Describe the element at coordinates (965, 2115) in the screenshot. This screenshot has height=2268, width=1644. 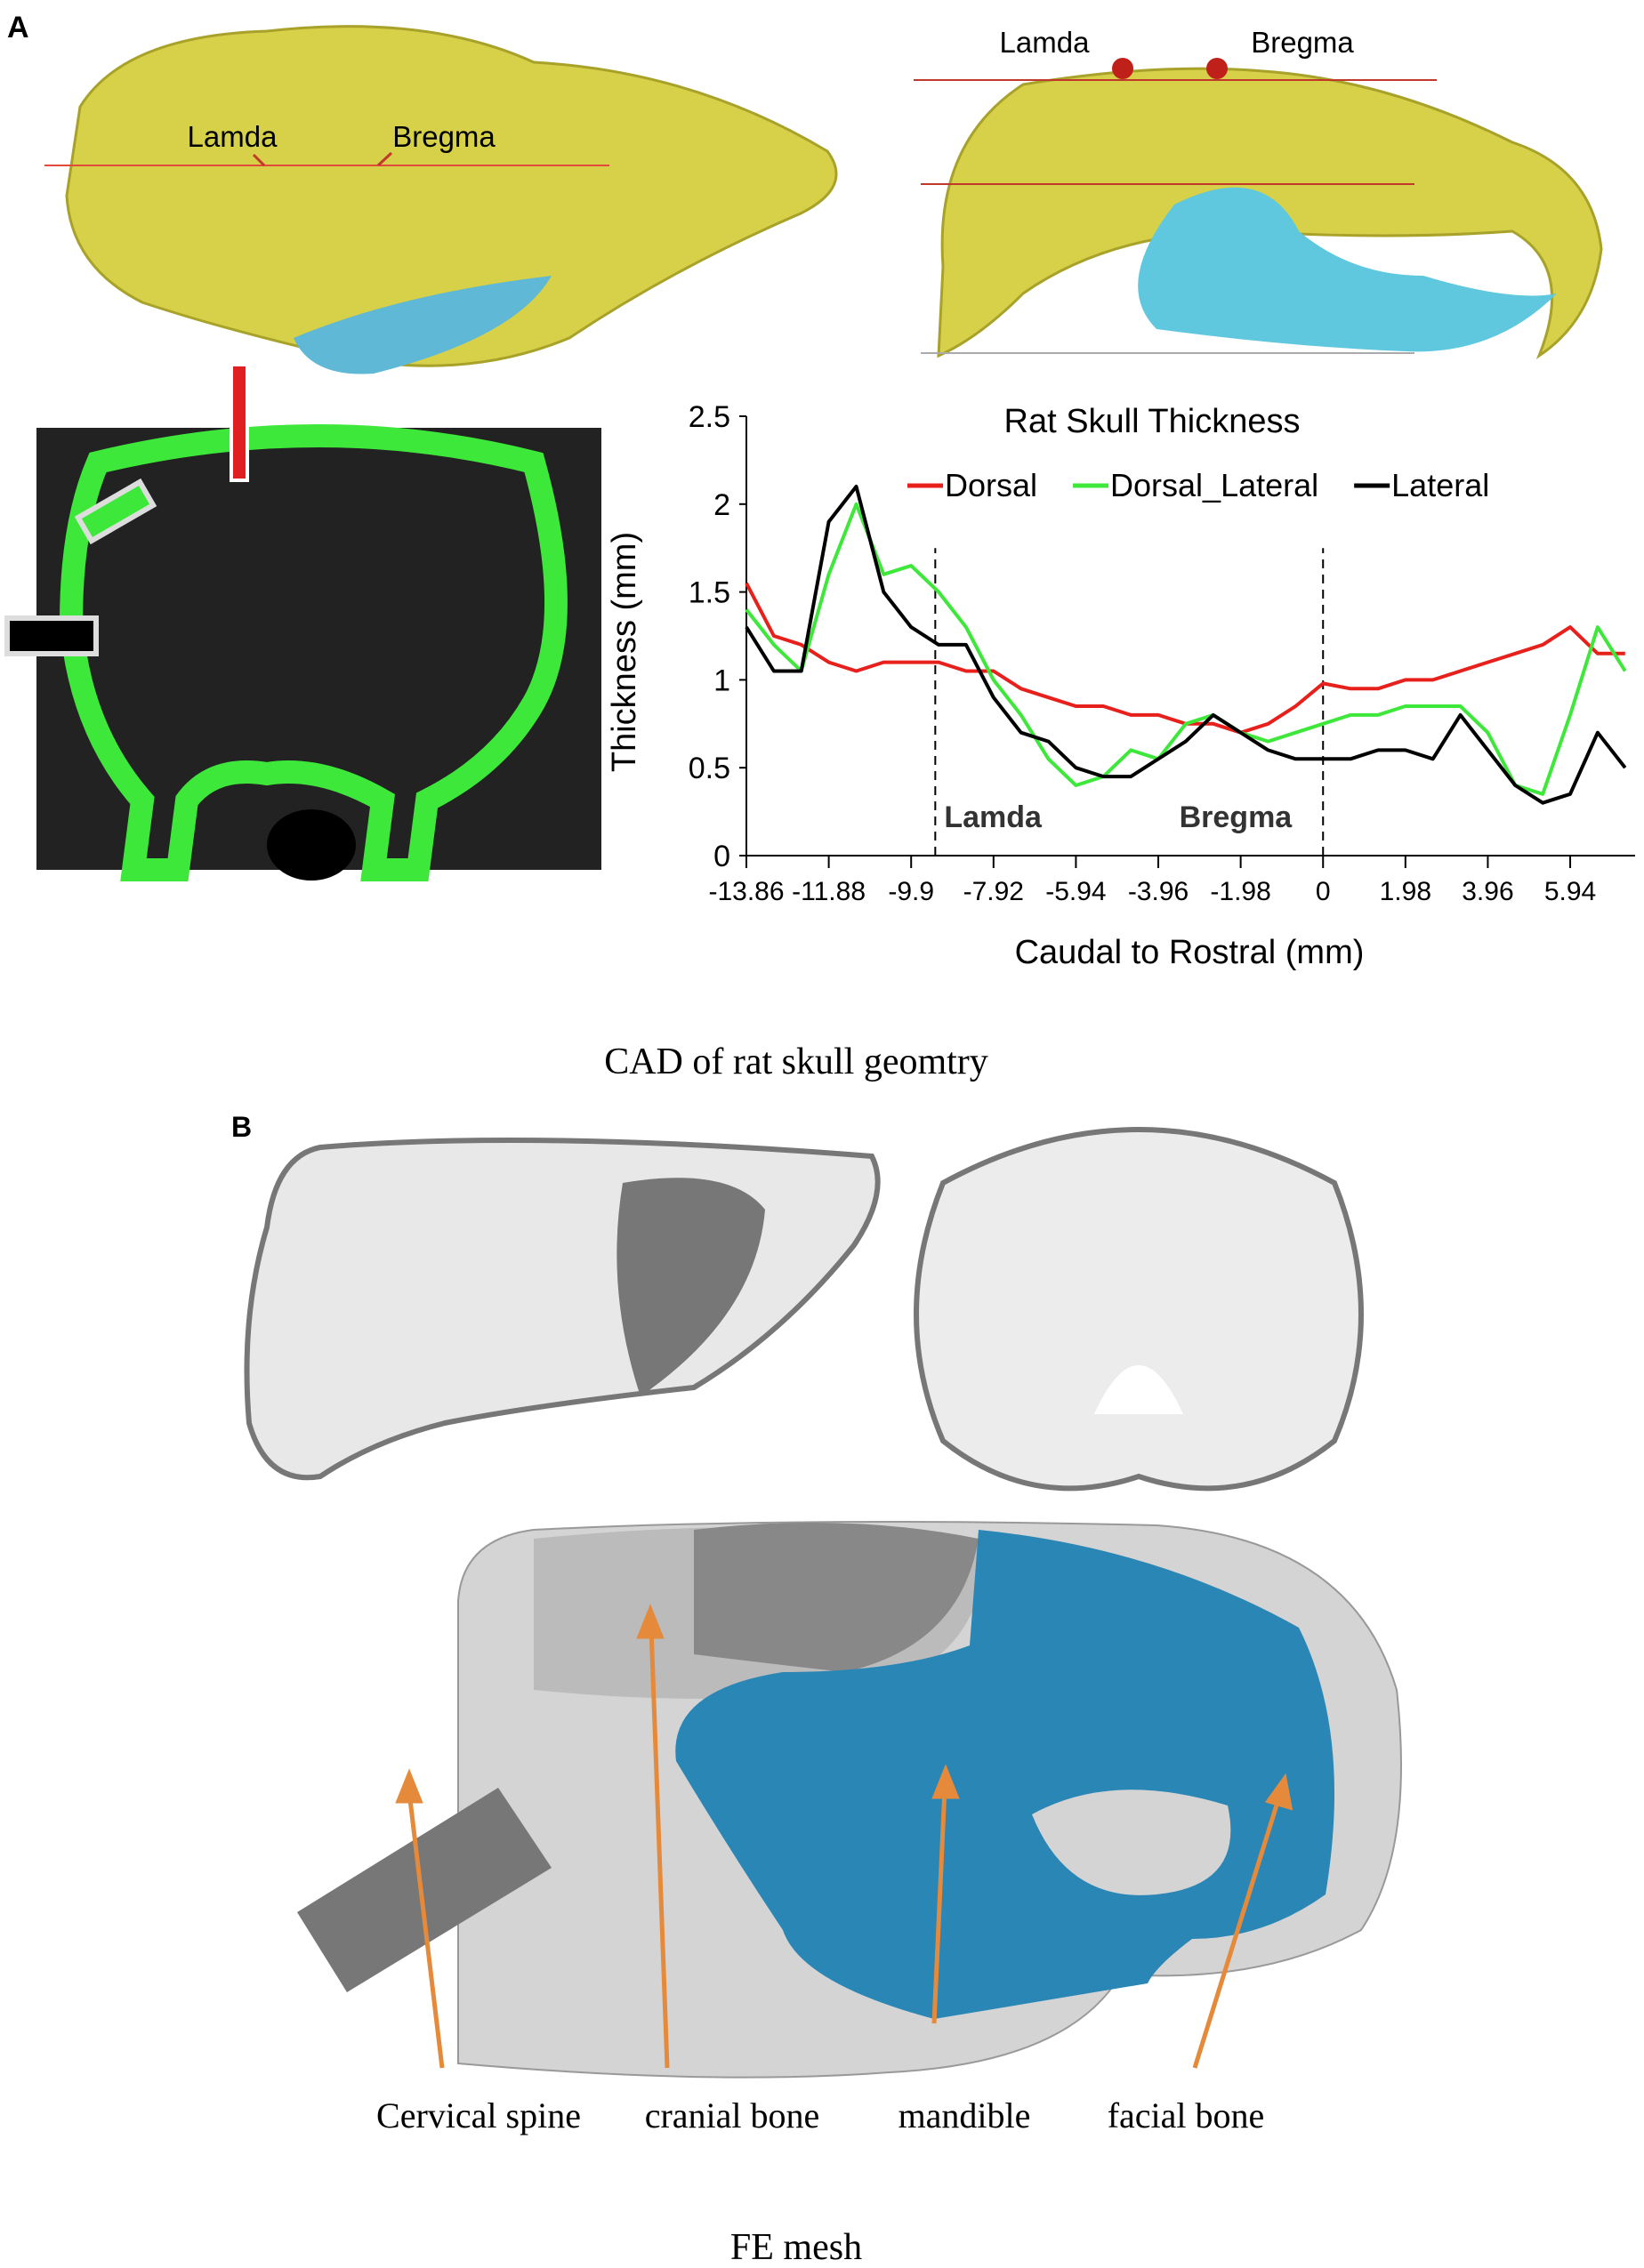
I see `image-label: mandible` at that location.